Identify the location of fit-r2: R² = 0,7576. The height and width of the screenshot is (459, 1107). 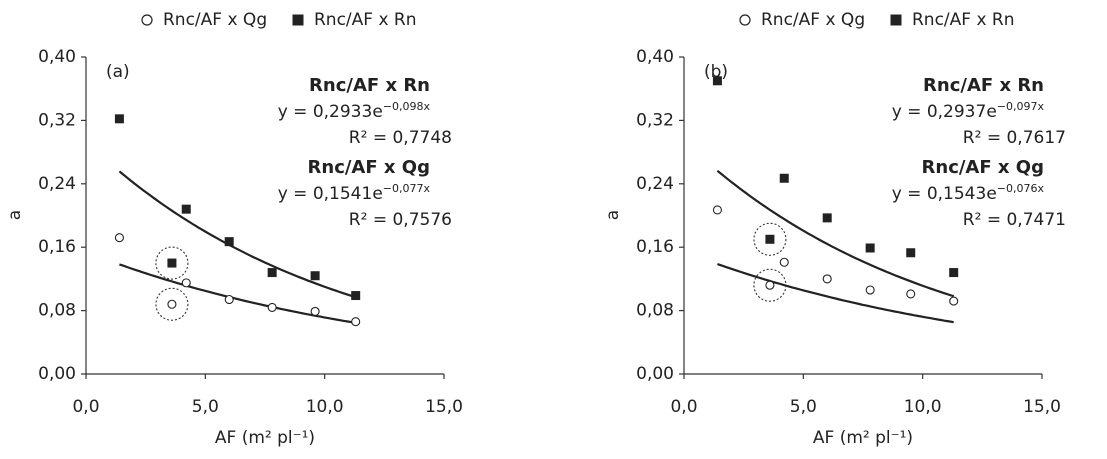
(400, 220).